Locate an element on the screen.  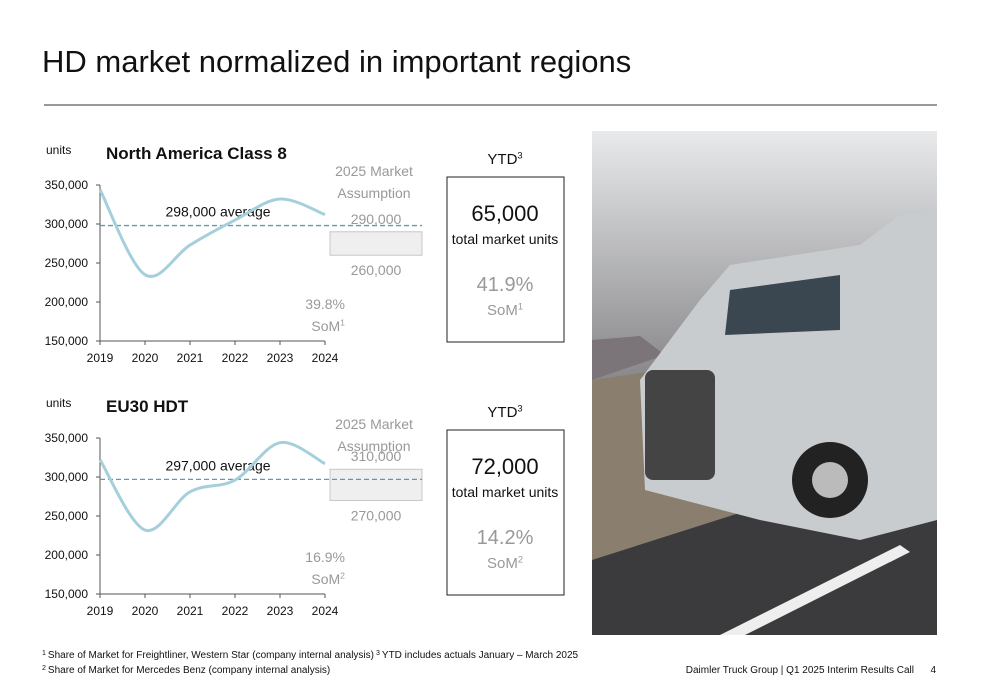
ytd-share-label: SoM1 is located at coordinates (505, 310).